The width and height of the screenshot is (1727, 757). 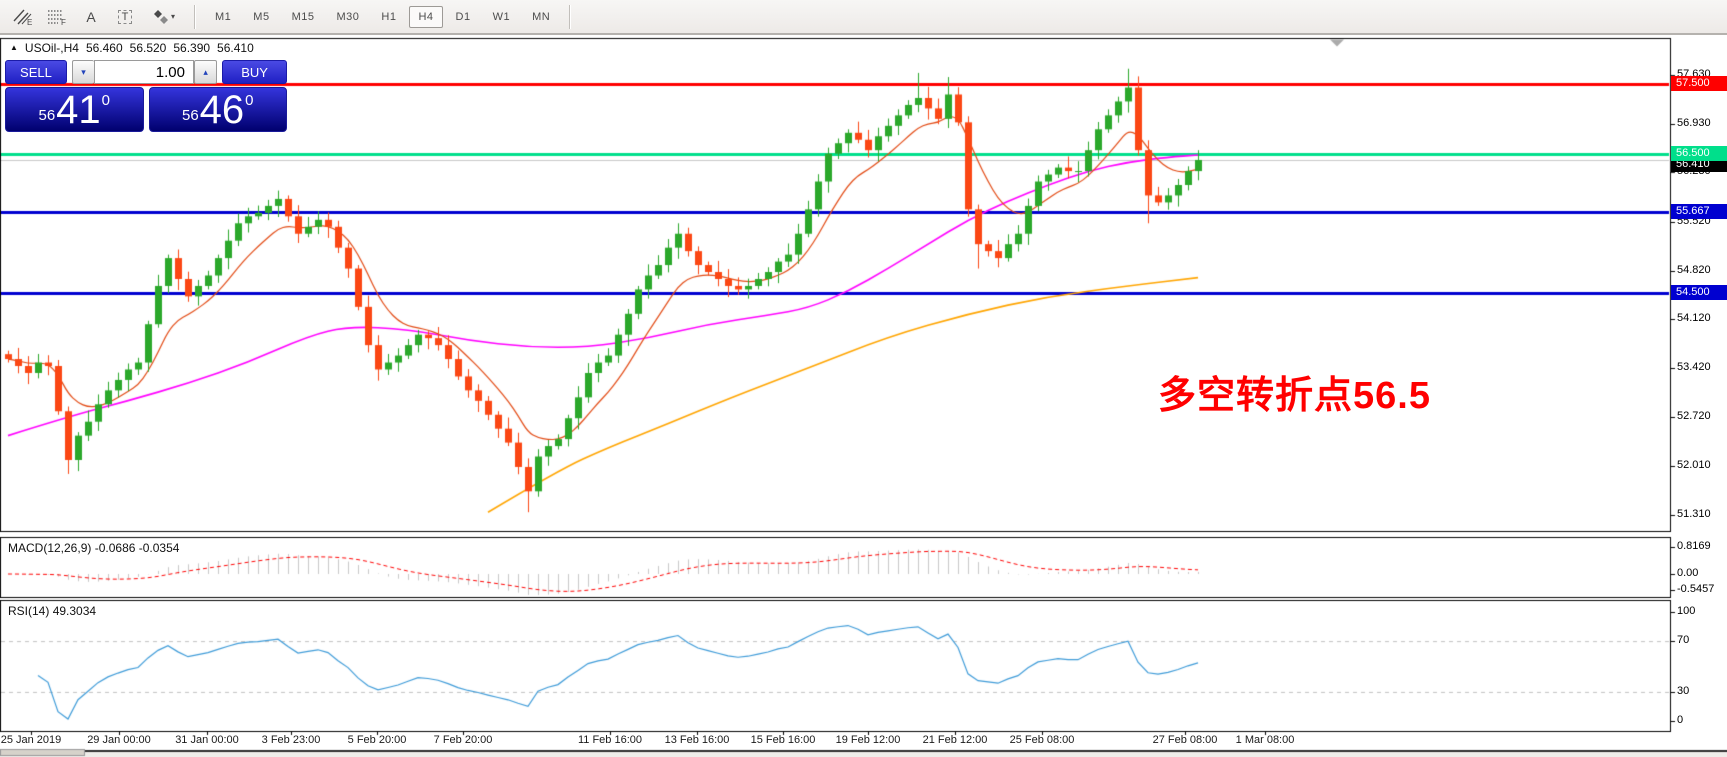 What do you see at coordinates (1683, 691) in the screenshot?
I see `rsi-scale-label: 30` at bounding box center [1683, 691].